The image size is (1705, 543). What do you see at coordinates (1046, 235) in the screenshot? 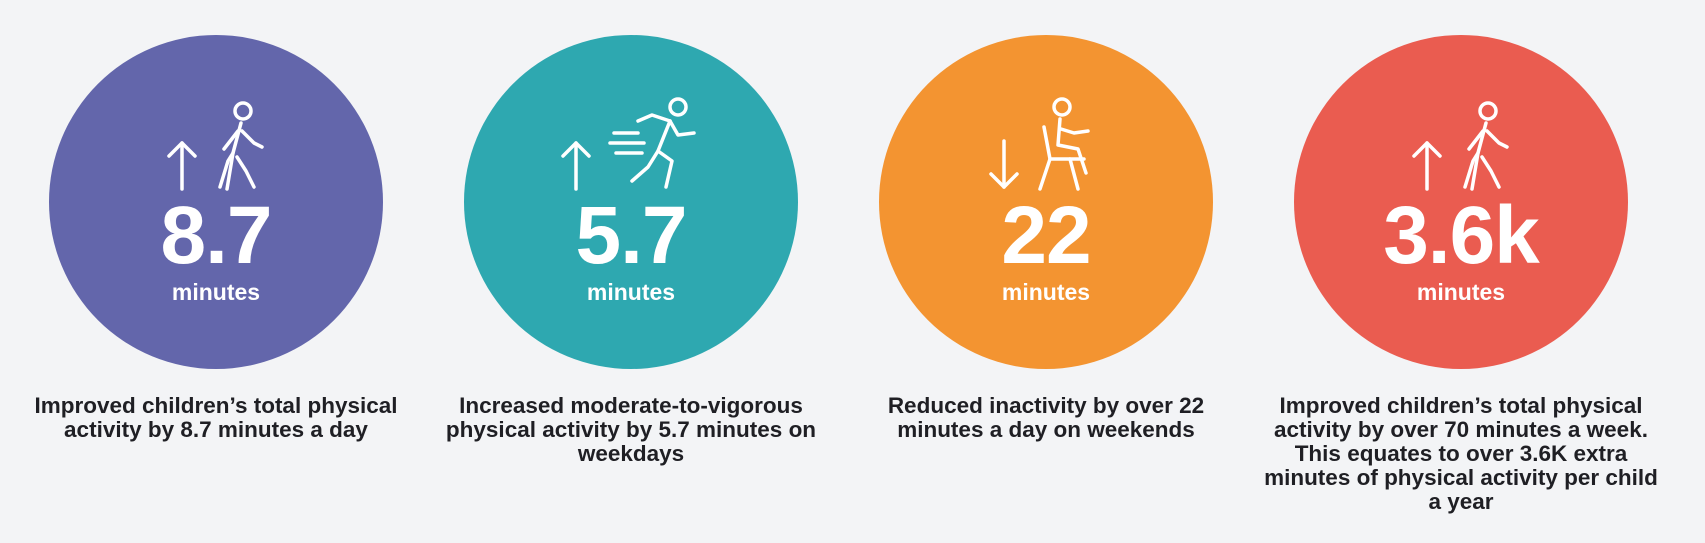
I see `stat-value: 22` at bounding box center [1046, 235].